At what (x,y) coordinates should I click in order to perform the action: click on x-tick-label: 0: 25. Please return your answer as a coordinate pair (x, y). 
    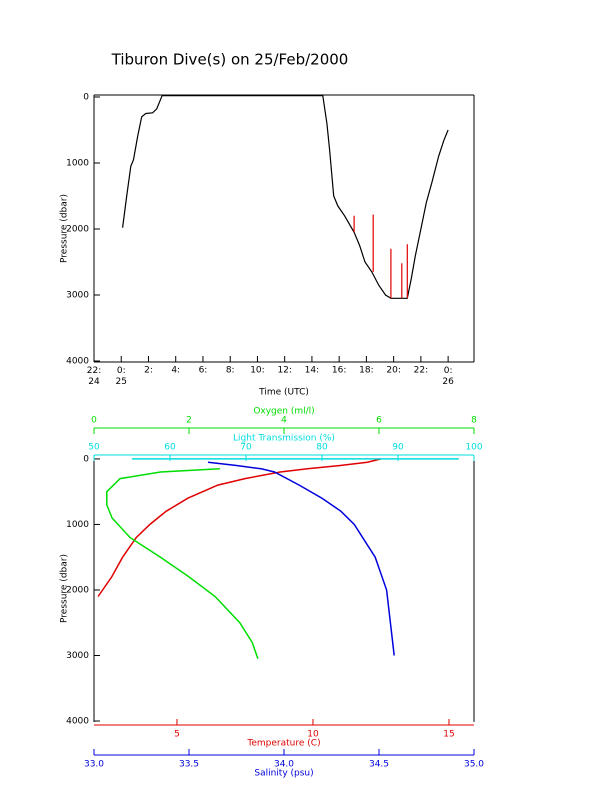
    Looking at the image, I should click on (121, 376).